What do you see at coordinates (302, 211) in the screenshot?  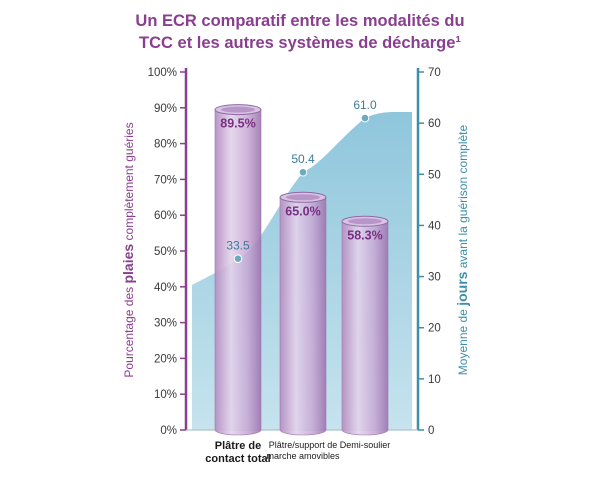 I see `bar-value-label: 65.0%` at bounding box center [302, 211].